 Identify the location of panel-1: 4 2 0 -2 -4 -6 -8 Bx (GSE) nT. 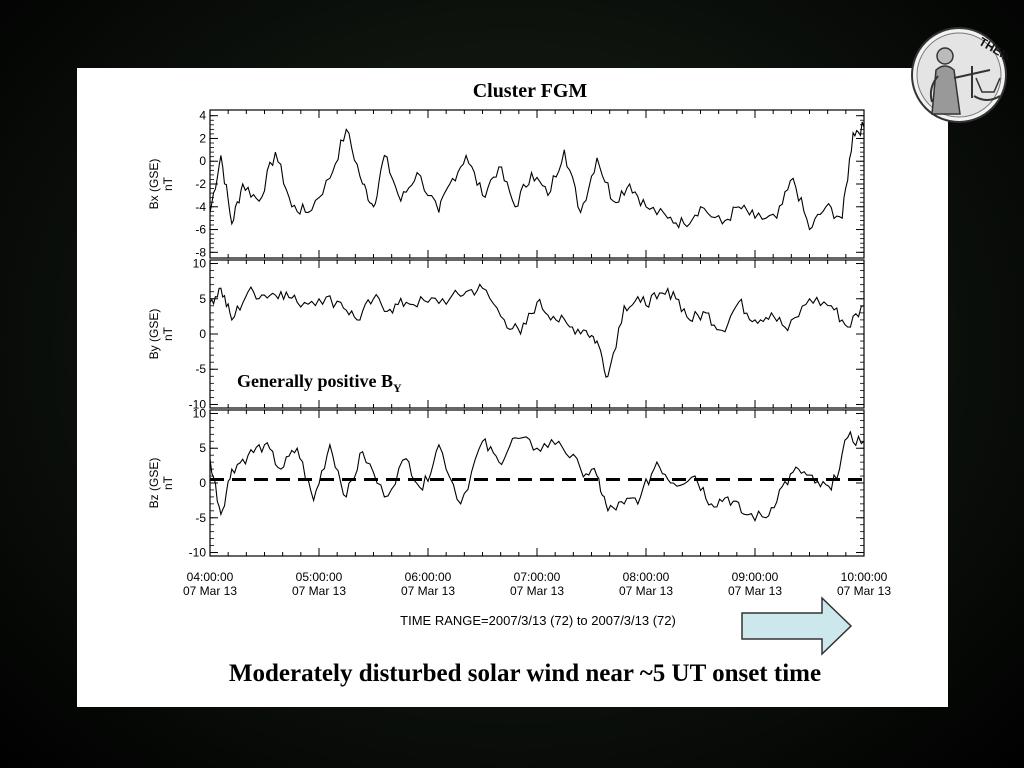
(506, 184).